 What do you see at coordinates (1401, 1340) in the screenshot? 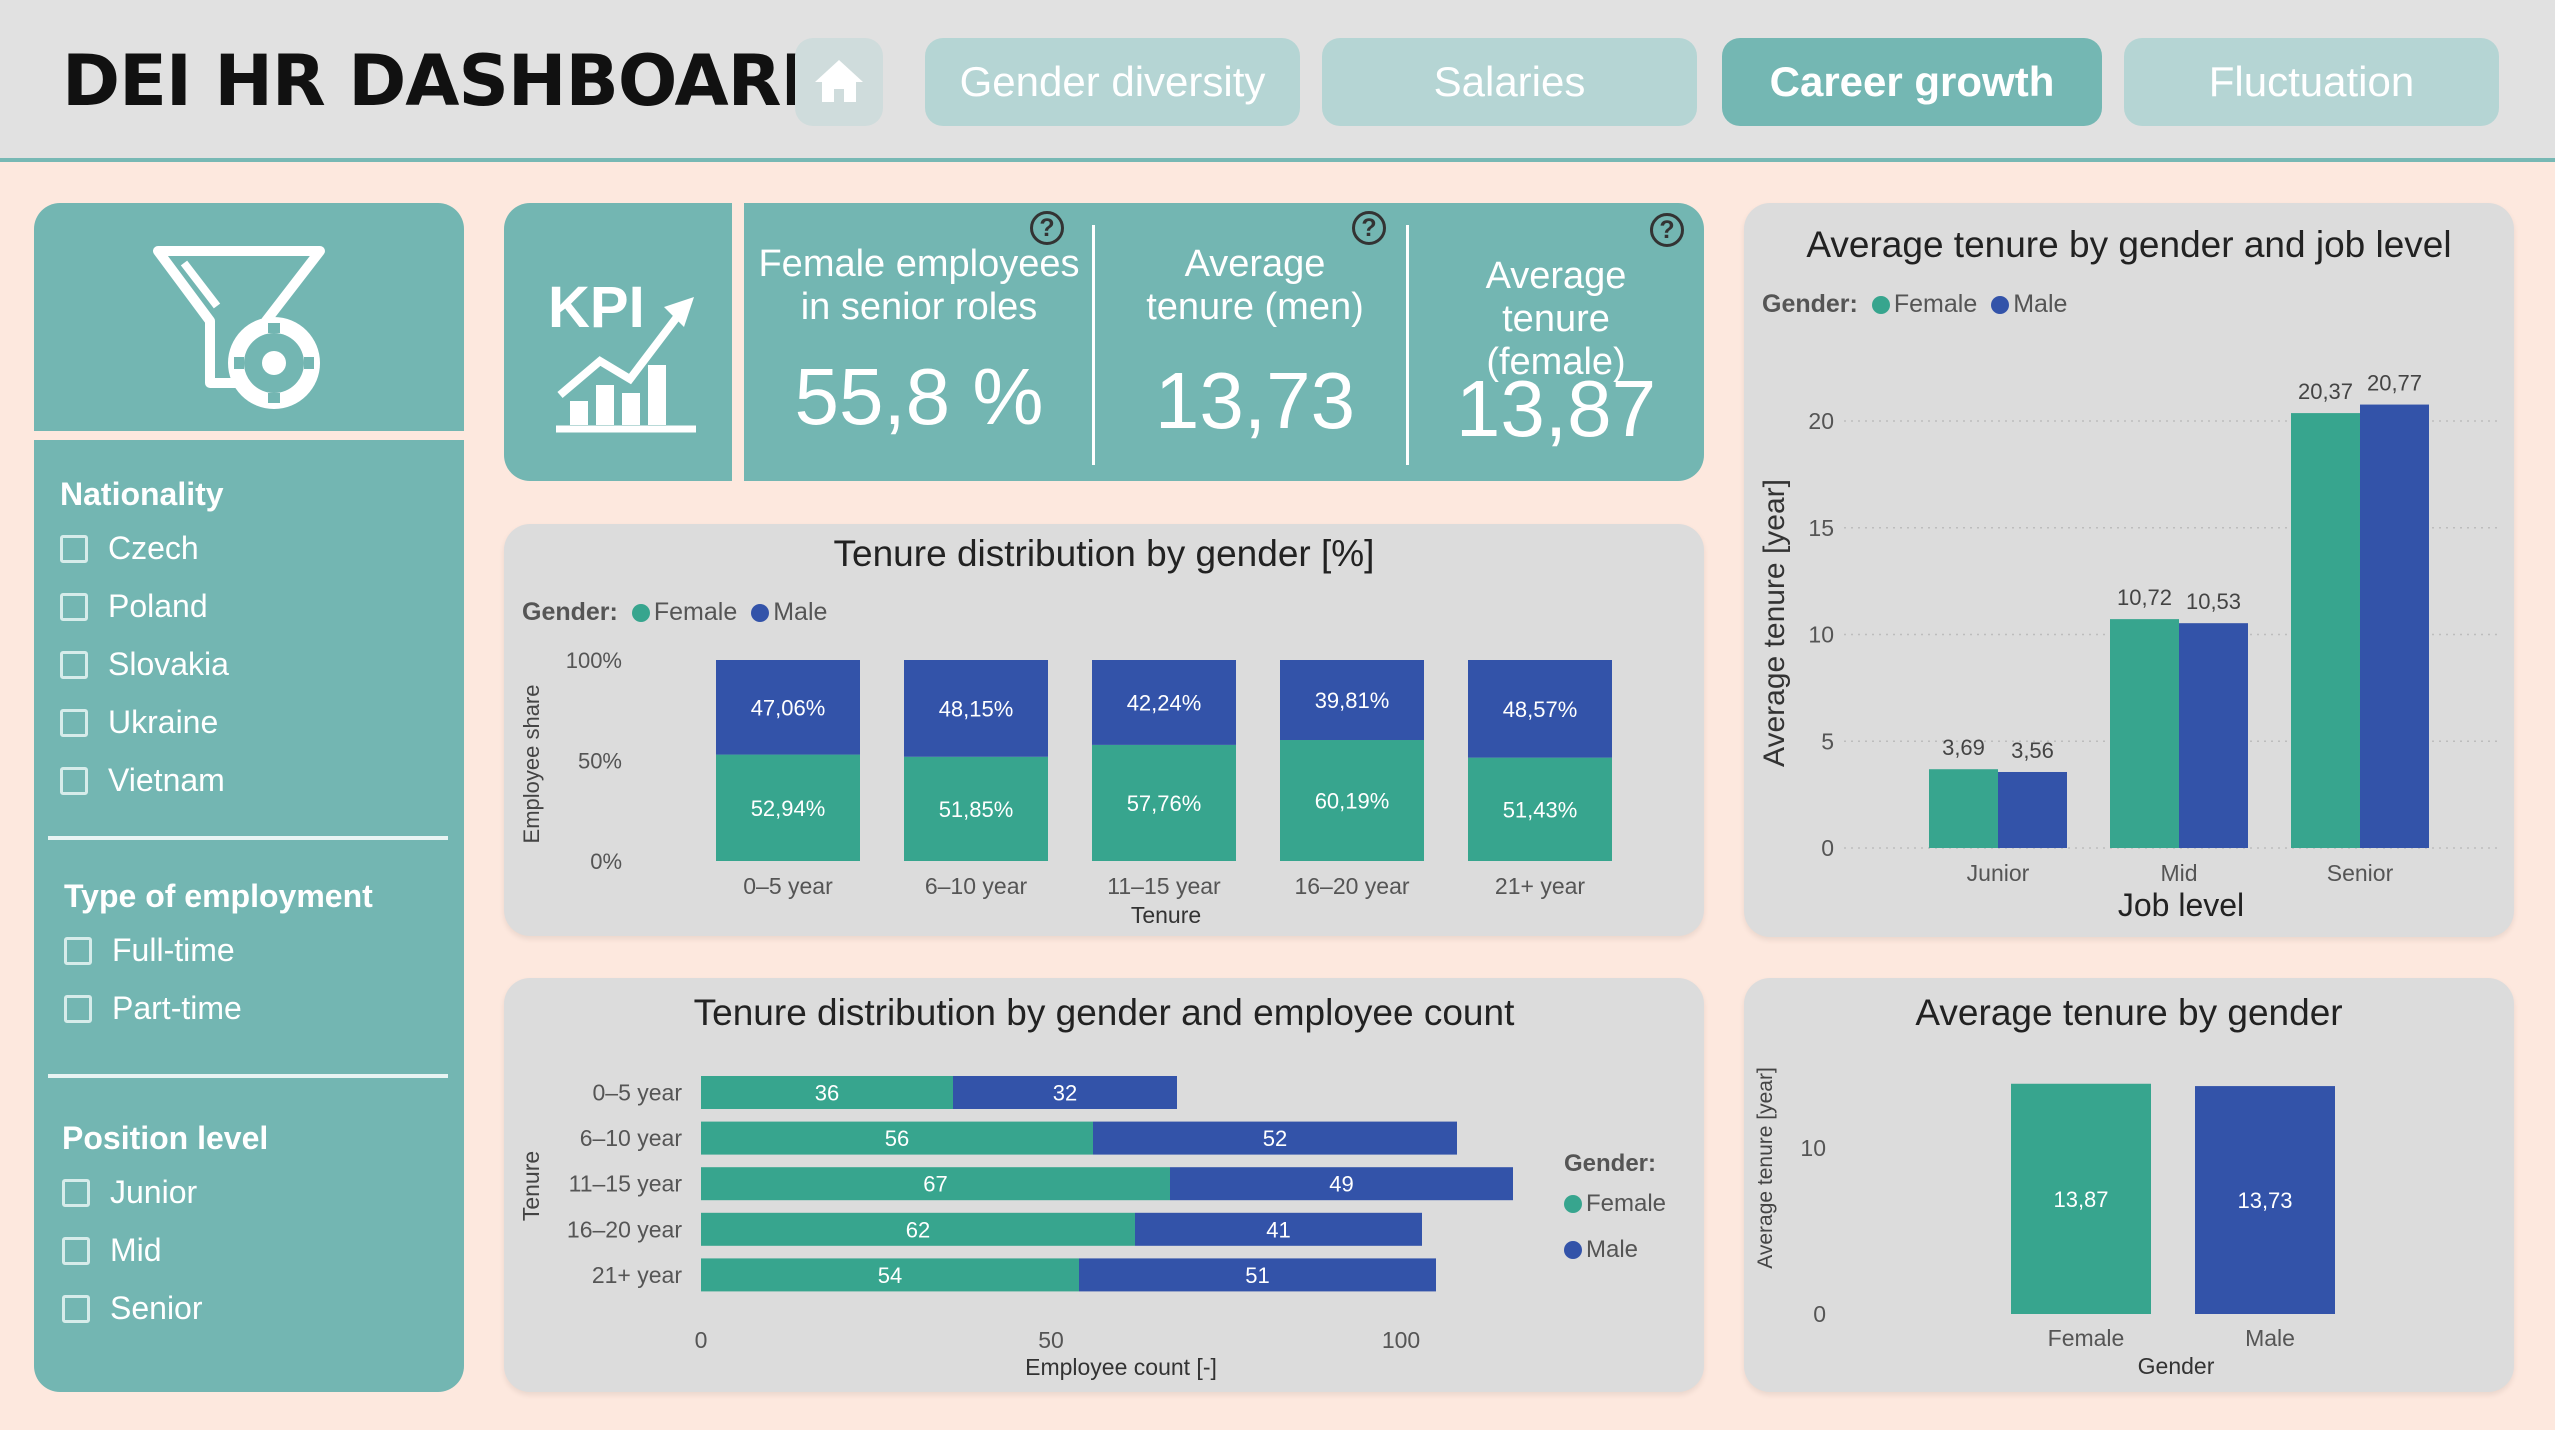
I see `x-tick-label: 100` at bounding box center [1401, 1340].